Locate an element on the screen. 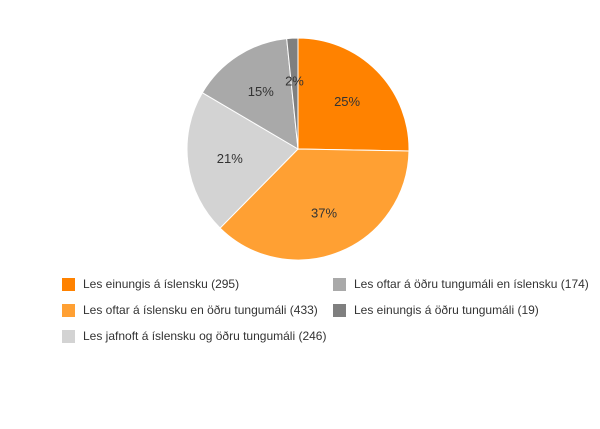 The width and height of the screenshot is (600, 429). pie-slice-label-1: 37% is located at coordinates (324, 213).